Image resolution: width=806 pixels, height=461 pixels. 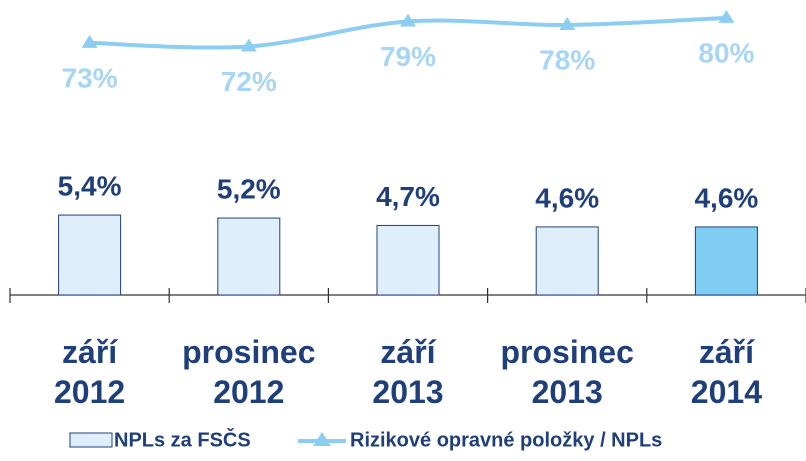 I want to click on line-value-label: 73%, so click(x=90, y=77).